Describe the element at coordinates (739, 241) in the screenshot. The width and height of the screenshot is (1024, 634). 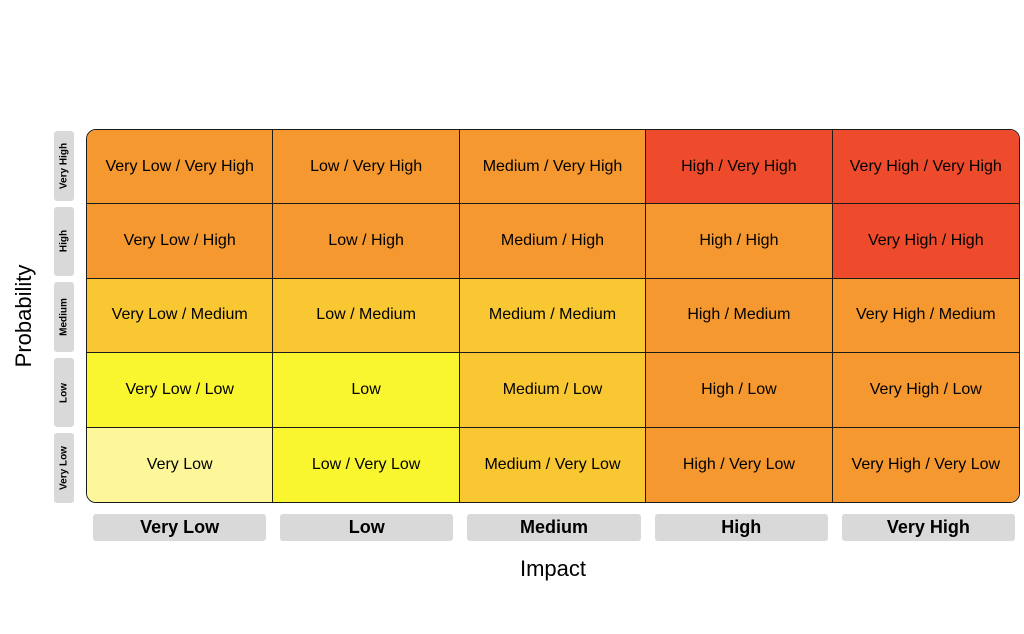
I see `matrix-cell: High / High` at that location.